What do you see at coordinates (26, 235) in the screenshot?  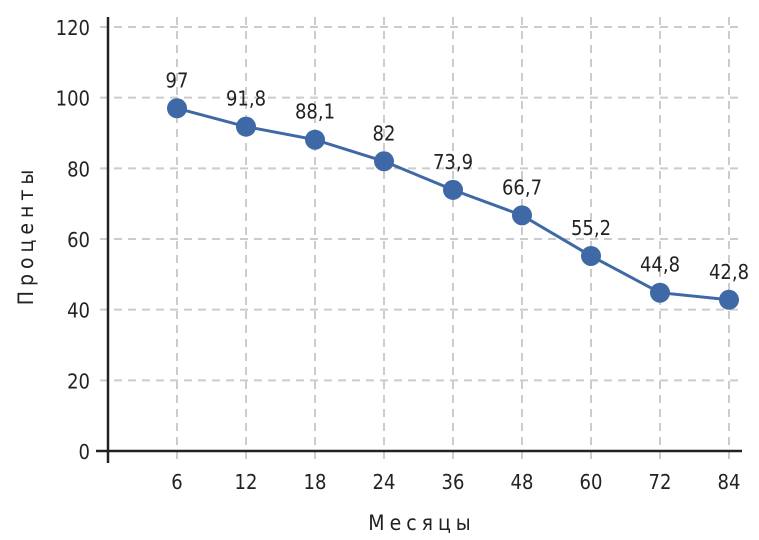 I see `y-axis-label: Проценты` at bounding box center [26, 235].